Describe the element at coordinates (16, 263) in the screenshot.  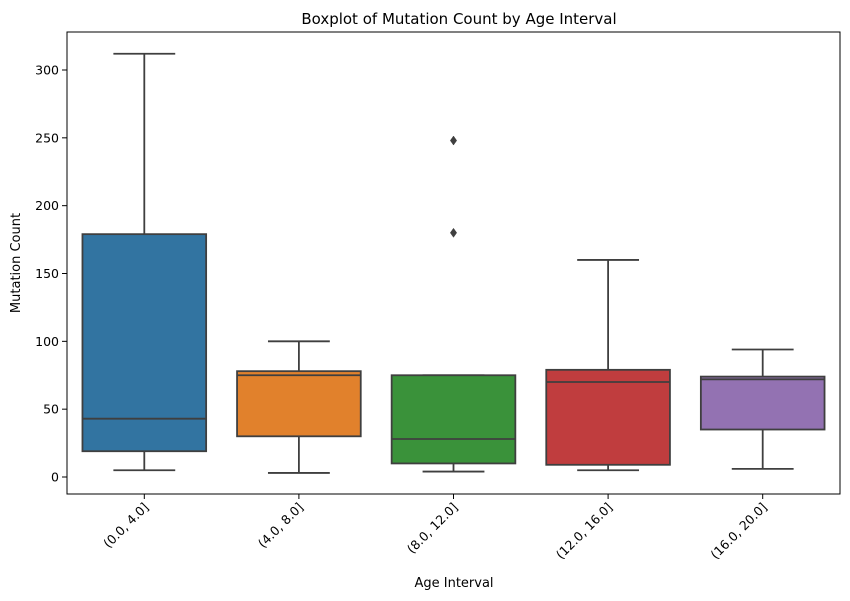
I see `y-axis-label: Mutation Count` at that location.